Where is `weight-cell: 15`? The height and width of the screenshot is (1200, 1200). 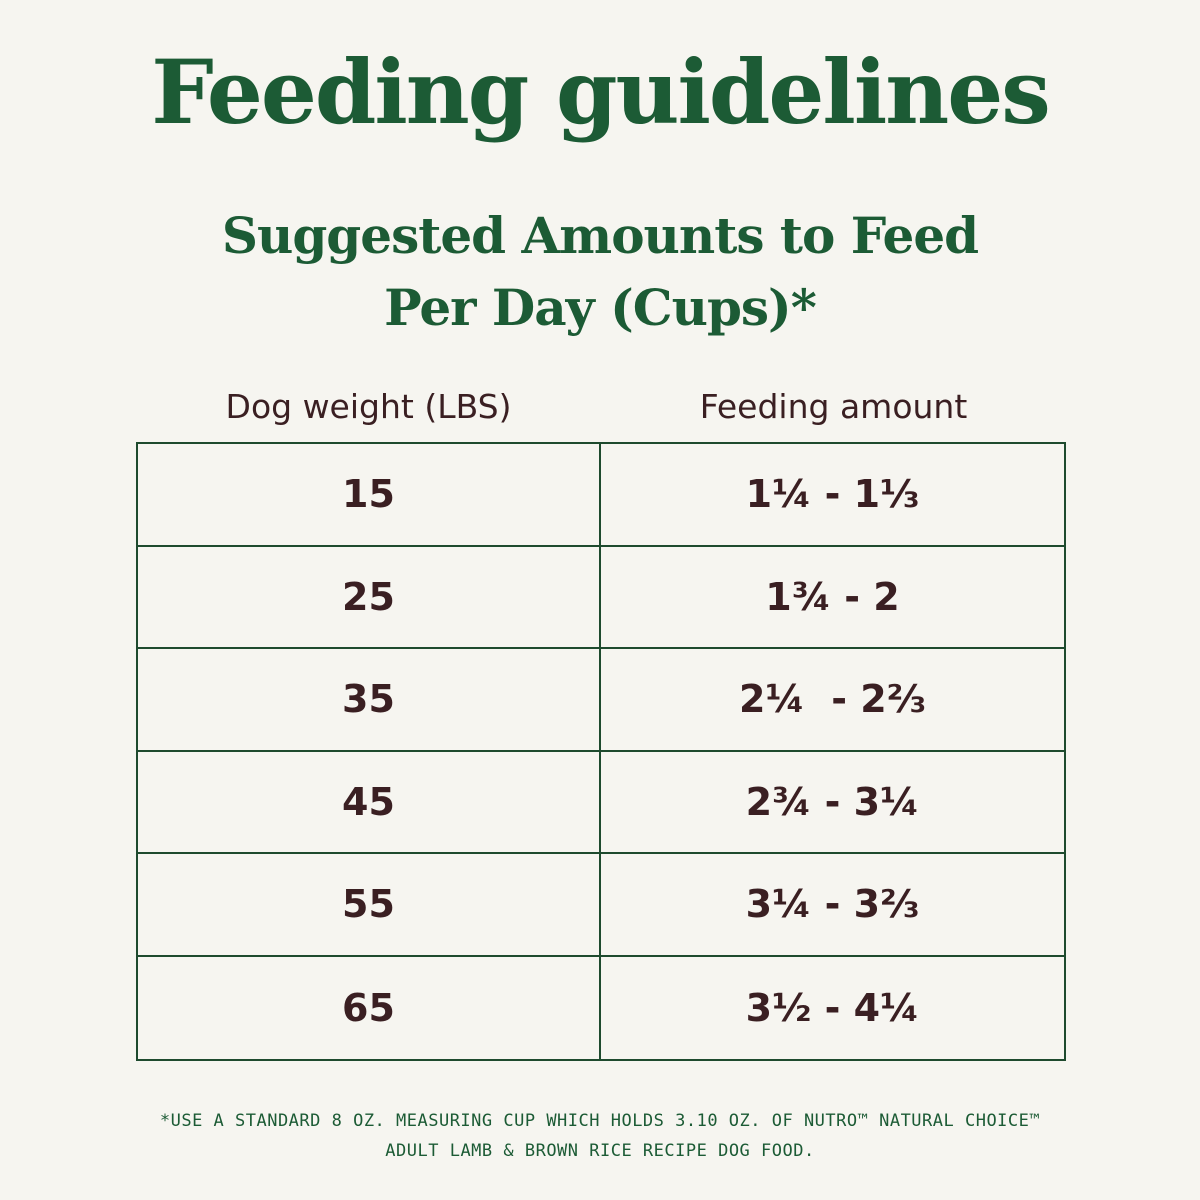 weight-cell: 15 is located at coordinates (369, 494).